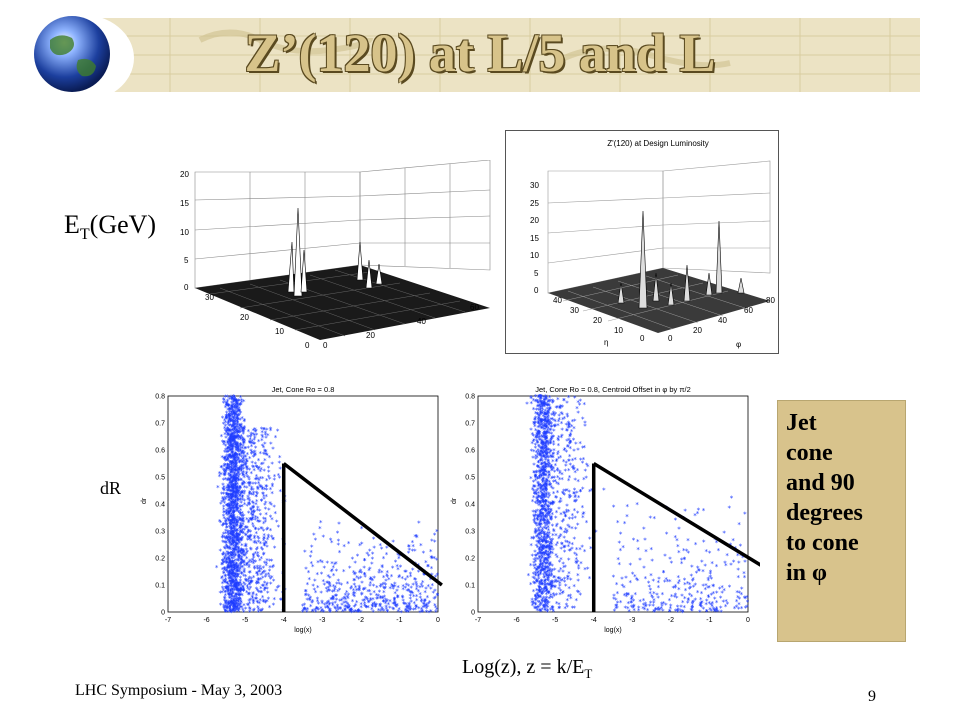  Describe the element at coordinates (843, 498) in the screenshot. I see `callout-text: Jet cone and 90 degrees to cone in φ` at that location.